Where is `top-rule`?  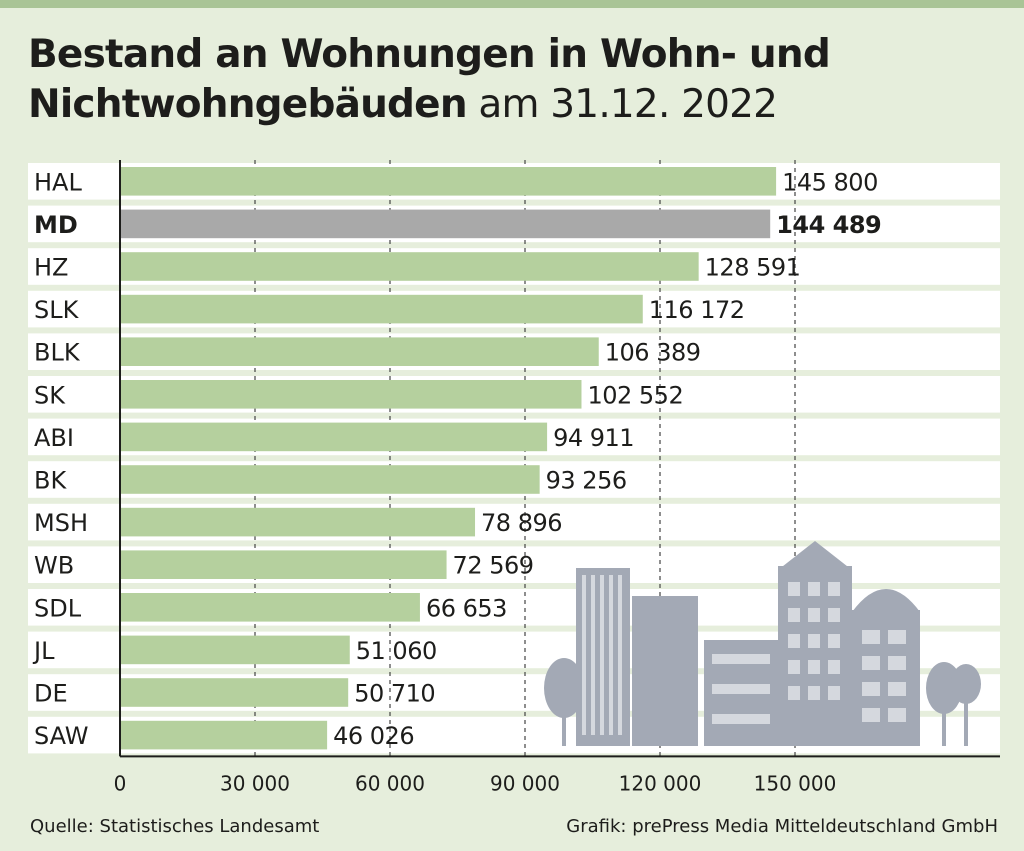 top-rule is located at coordinates (512, 4).